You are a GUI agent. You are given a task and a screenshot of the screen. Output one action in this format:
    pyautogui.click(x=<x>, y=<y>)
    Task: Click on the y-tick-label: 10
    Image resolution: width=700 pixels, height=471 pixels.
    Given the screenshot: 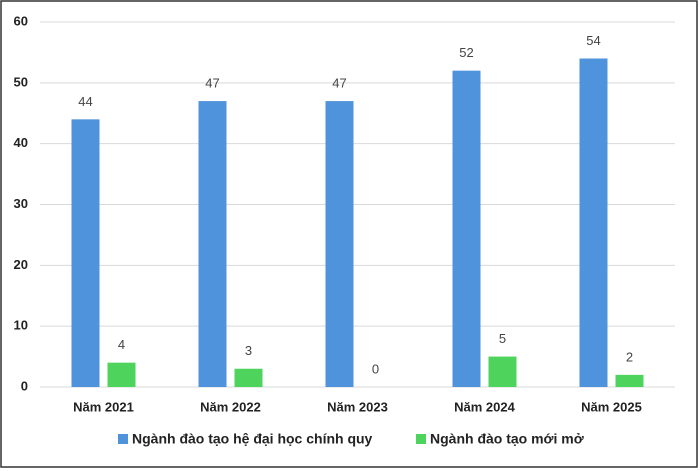 What is the action you would take?
    pyautogui.click(x=21, y=325)
    